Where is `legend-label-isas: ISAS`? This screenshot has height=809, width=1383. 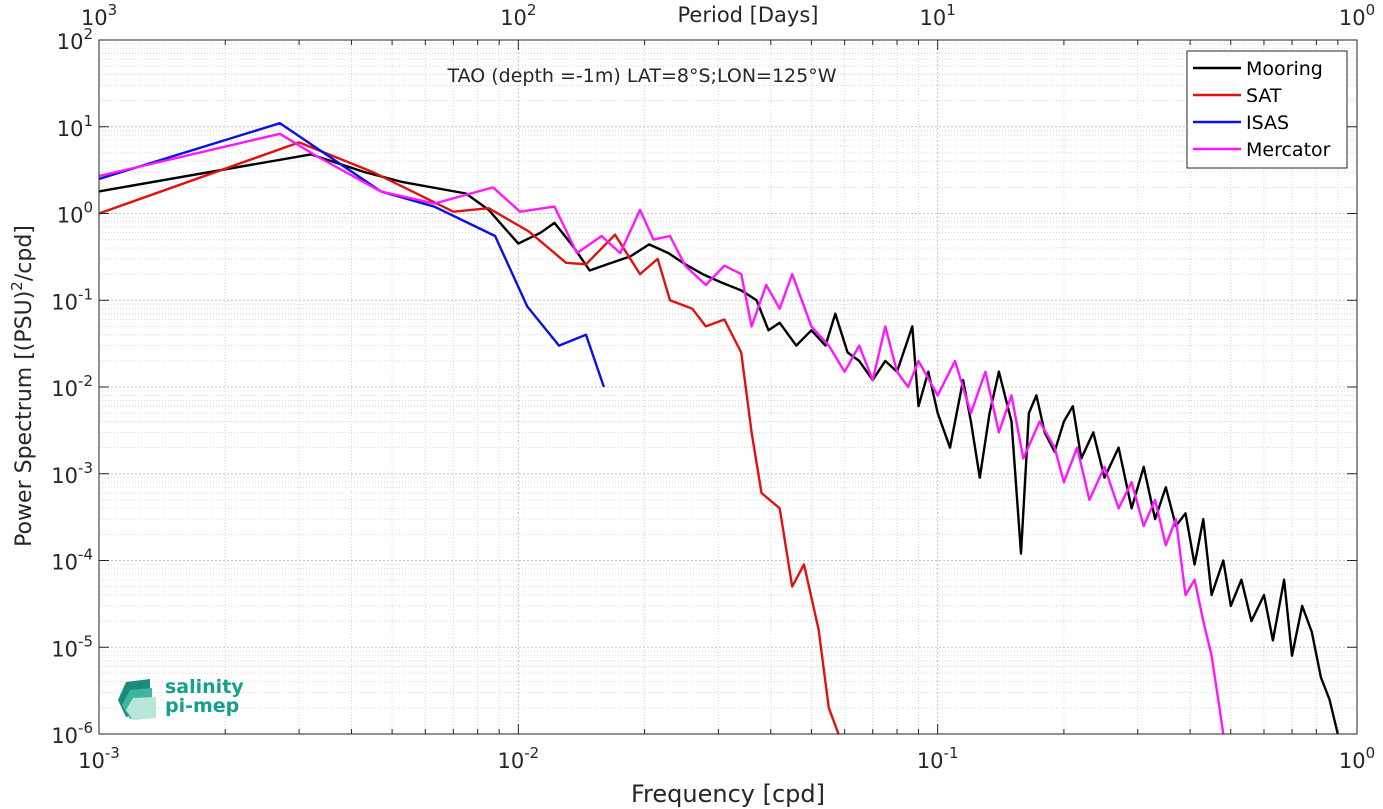 legend-label-isas: ISAS is located at coordinates (1267, 123).